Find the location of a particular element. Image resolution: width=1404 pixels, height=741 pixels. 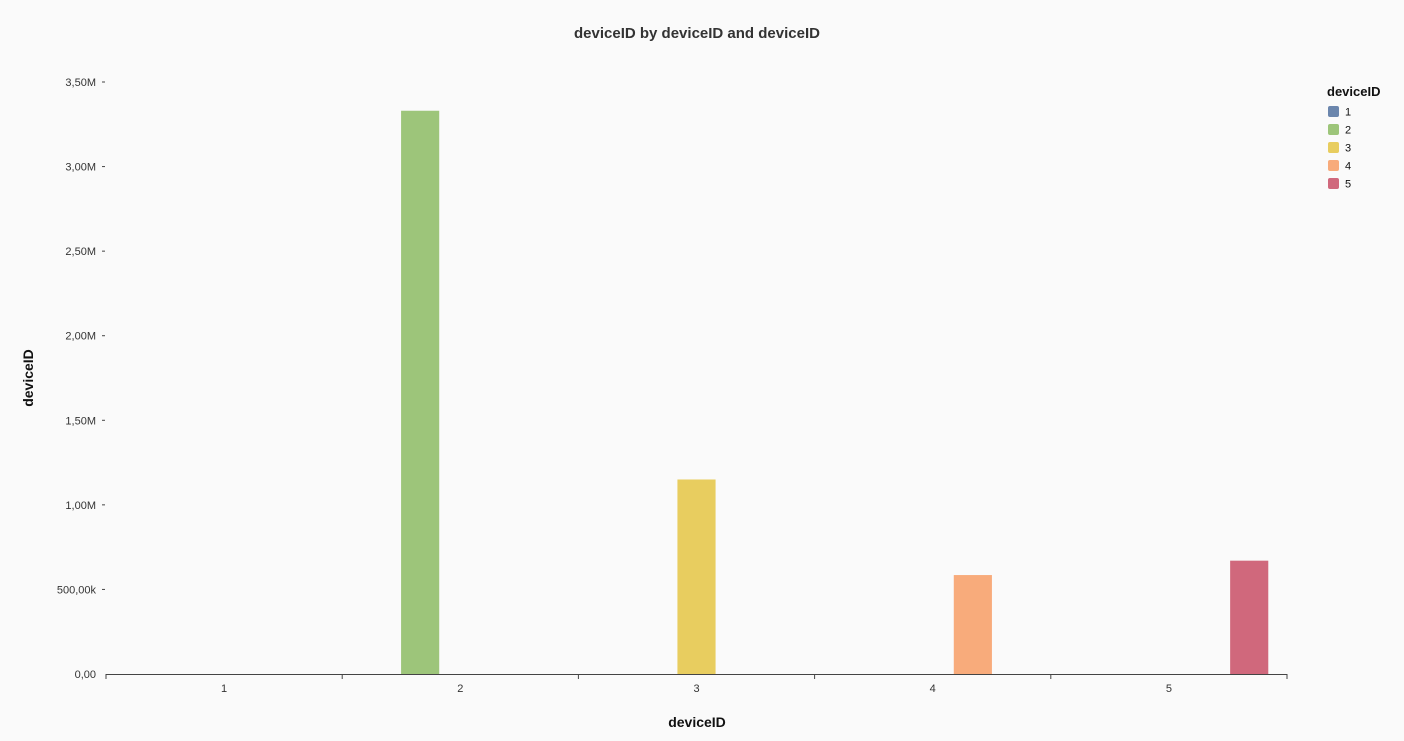

y-tick-label: 2,00M is located at coordinates (80, 337).